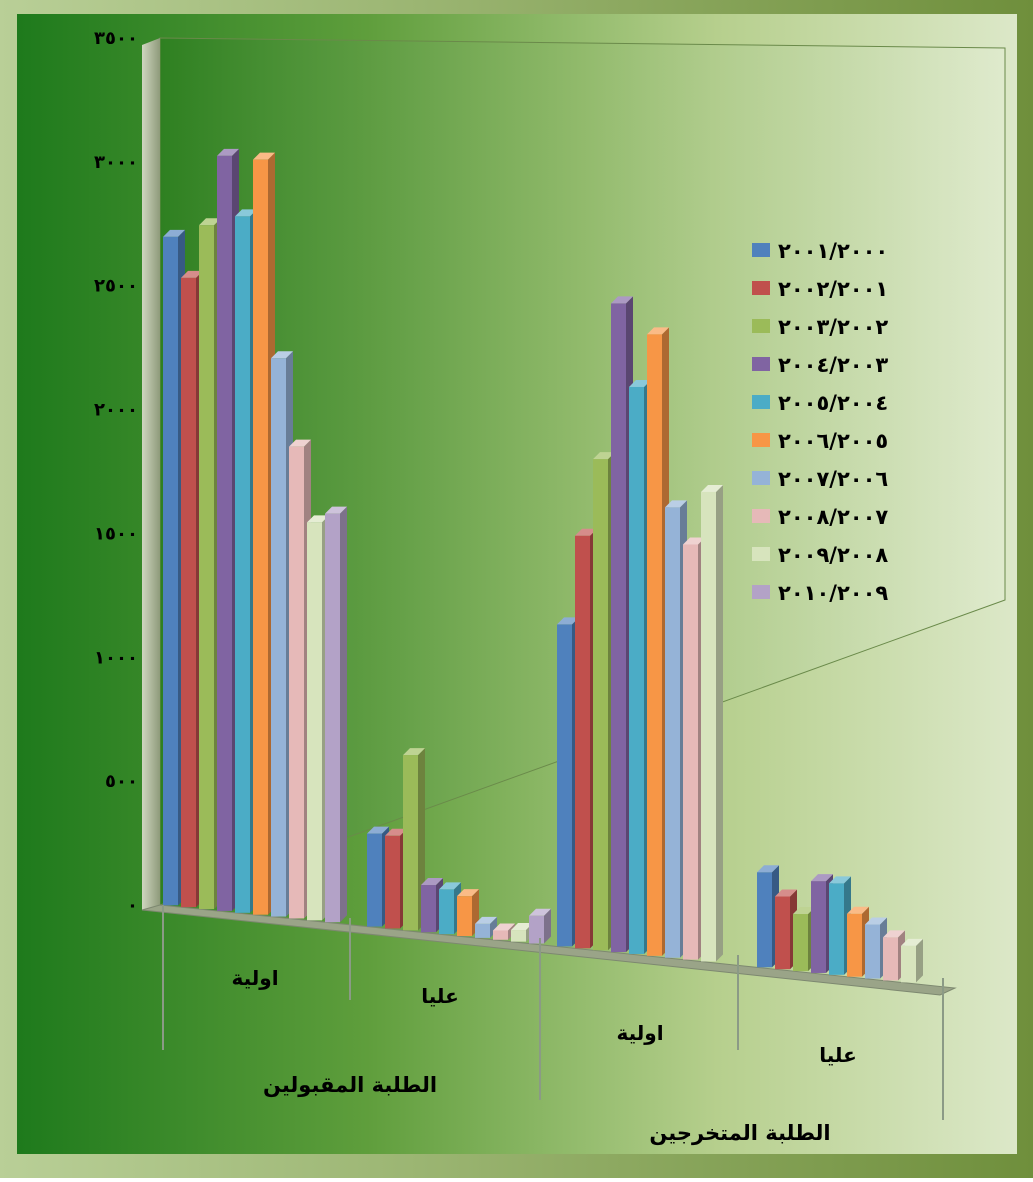  I want to click on legend-label: ٢٠٠٦/٢٠٠٥, so click(833, 441).